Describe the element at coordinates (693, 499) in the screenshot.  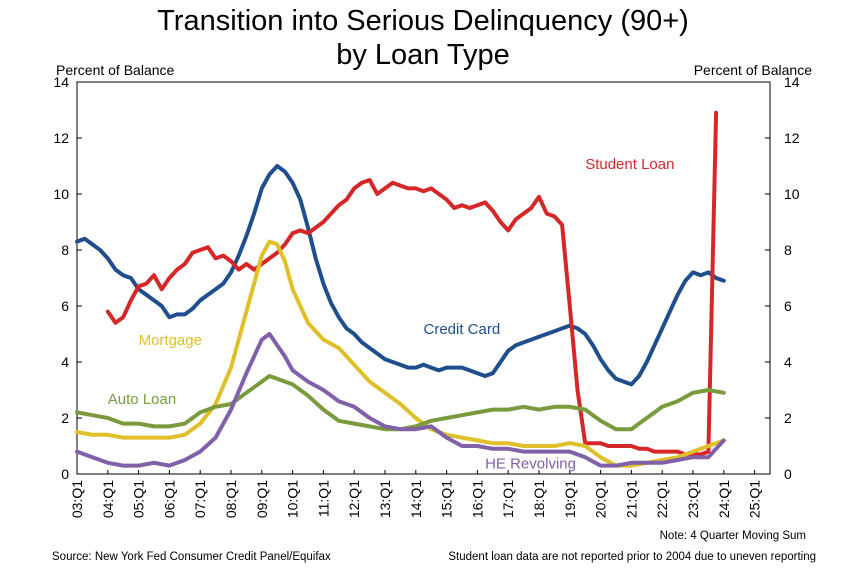
I see `x-tick-label: 23:Q1` at that location.